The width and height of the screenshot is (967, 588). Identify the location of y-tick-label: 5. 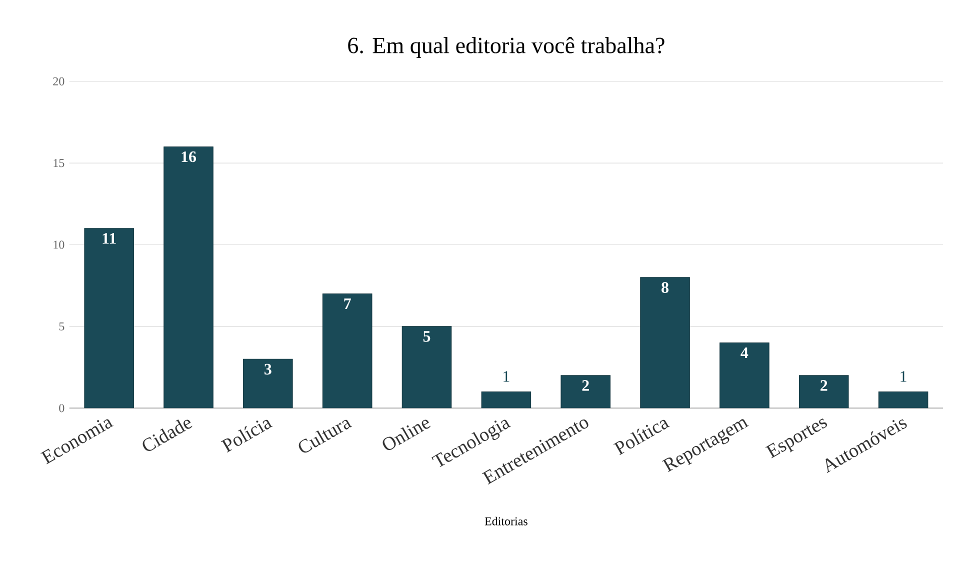
(61, 326).